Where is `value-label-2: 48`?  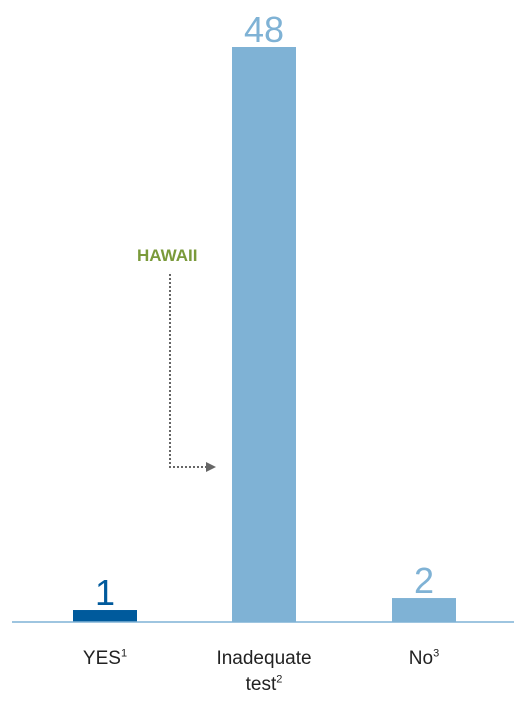 value-label-2: 48 is located at coordinates (264, 29).